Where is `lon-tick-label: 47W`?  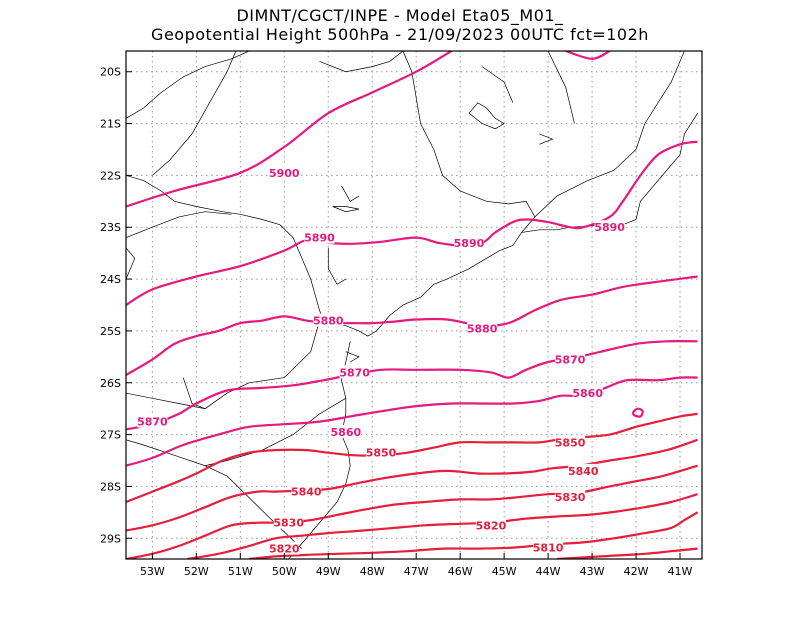 lon-tick-label: 47W is located at coordinates (416, 571).